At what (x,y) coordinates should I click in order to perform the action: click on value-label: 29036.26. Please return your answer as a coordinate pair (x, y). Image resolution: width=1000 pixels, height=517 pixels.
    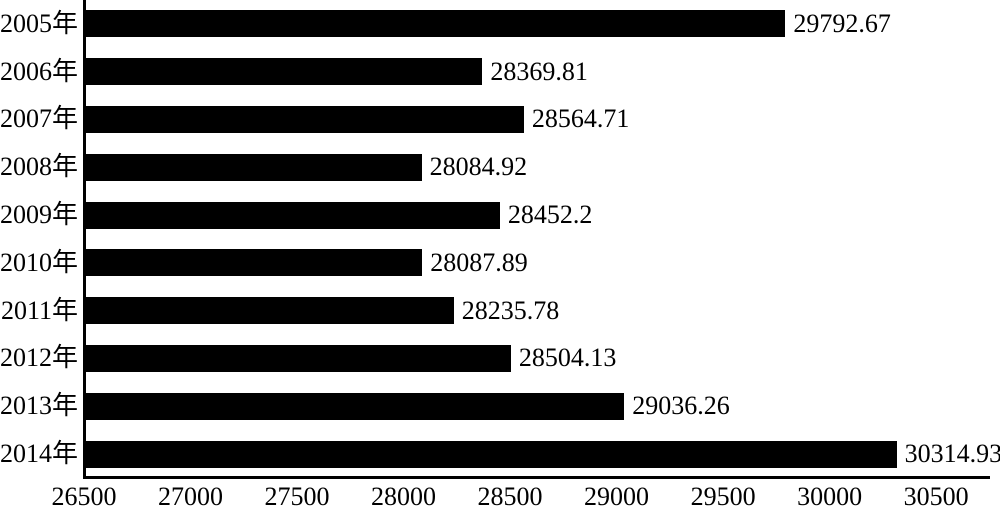
    Looking at the image, I should click on (681, 406).